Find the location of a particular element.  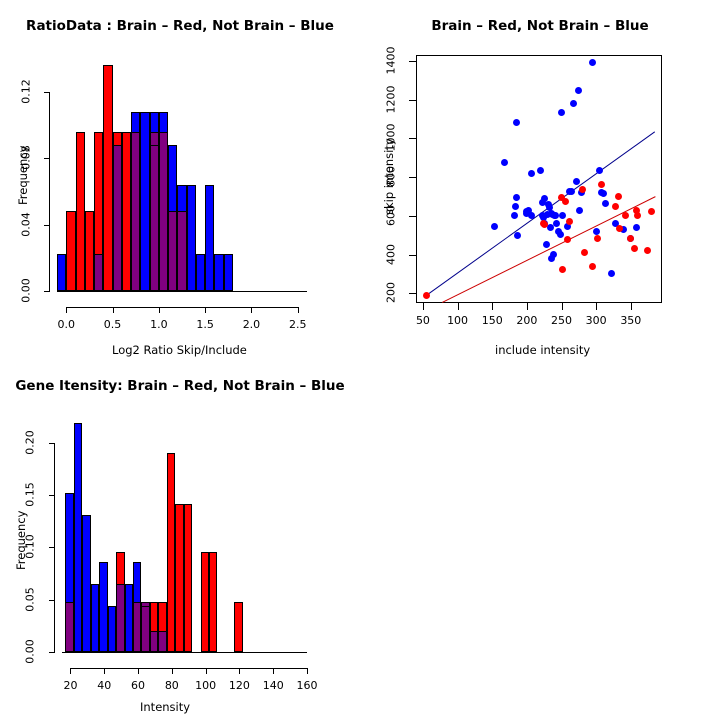

gene-y-axis is located at coordinates (54, 547).